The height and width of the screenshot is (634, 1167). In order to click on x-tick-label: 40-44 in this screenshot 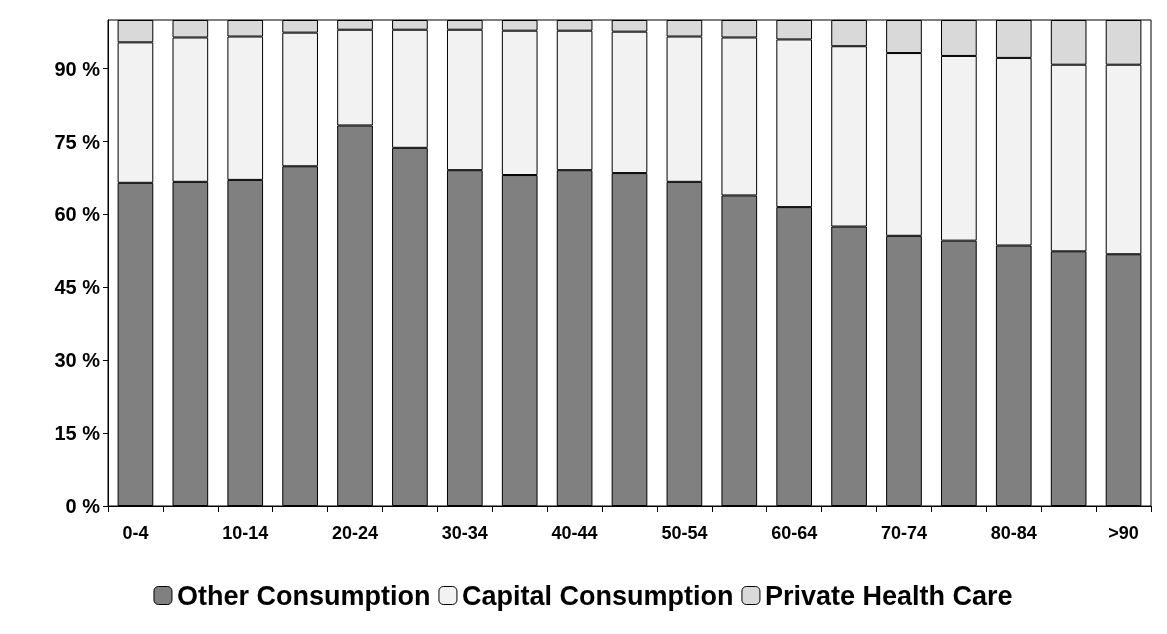, I will do `click(574, 533)`.